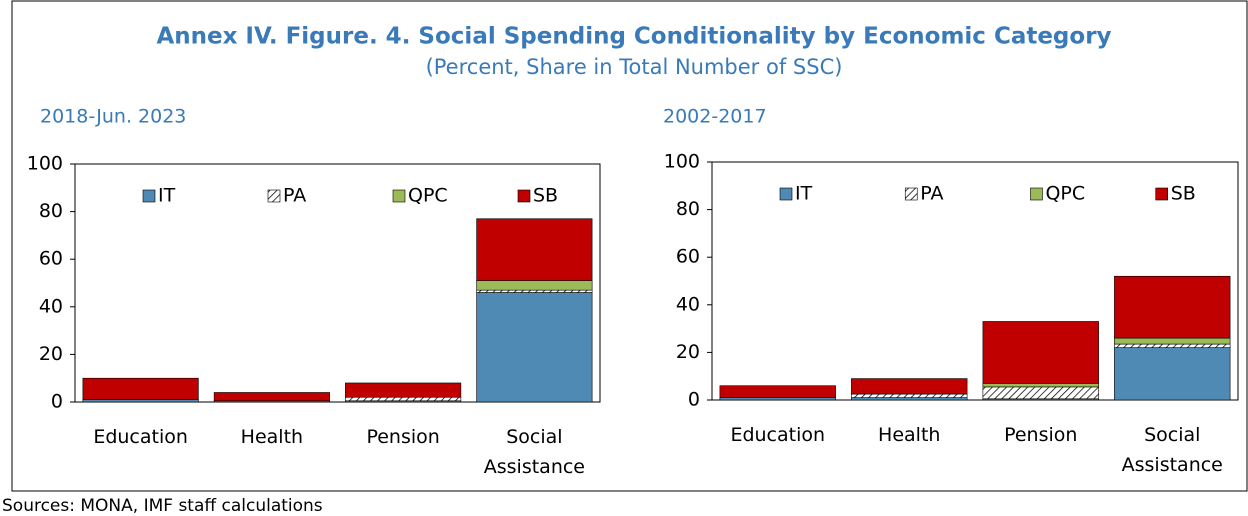 This screenshot has width=1248, height=516. I want to click on figure-subtitle: (Percent, Share in Total Number of SSC), so click(634, 67).